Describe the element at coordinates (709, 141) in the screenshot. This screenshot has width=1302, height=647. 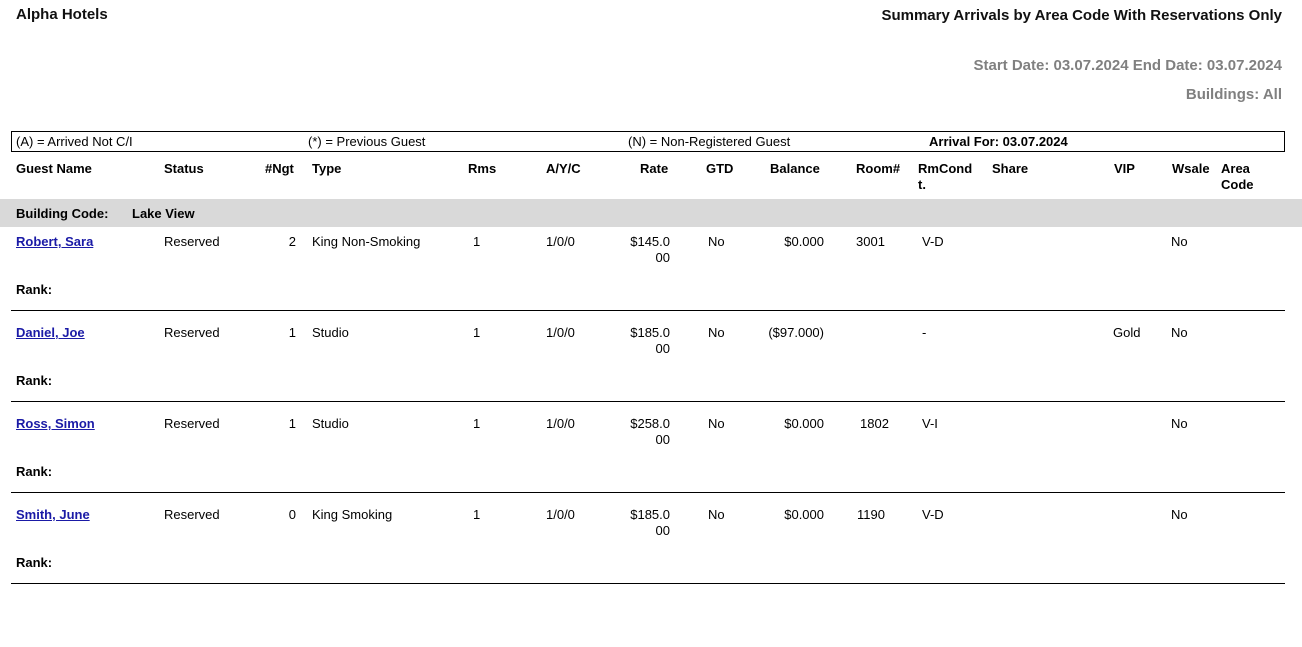
I see `legend-non-registered: (N) = Non-Registered Guest` at that location.